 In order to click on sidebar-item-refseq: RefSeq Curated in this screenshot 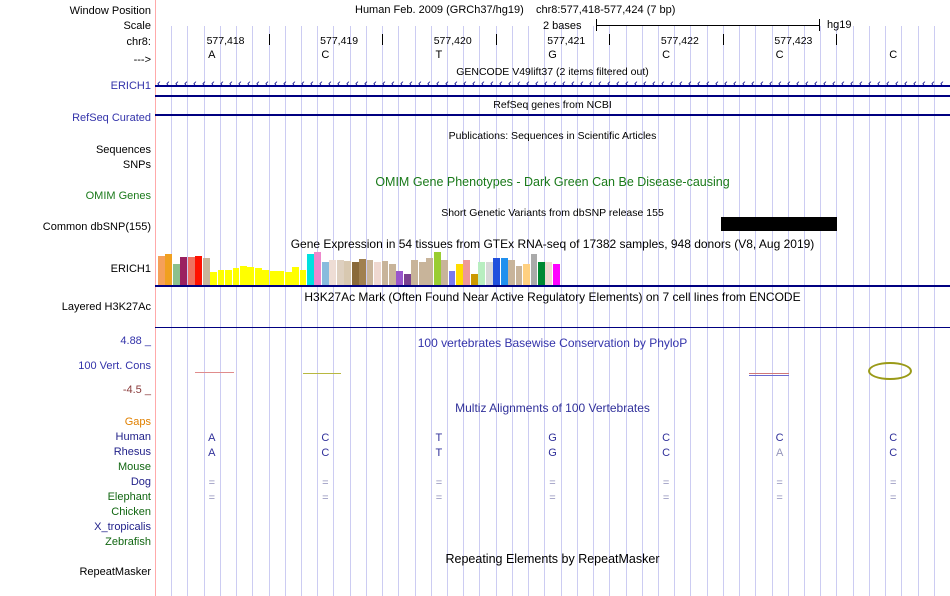, I will do `click(111, 118)`.